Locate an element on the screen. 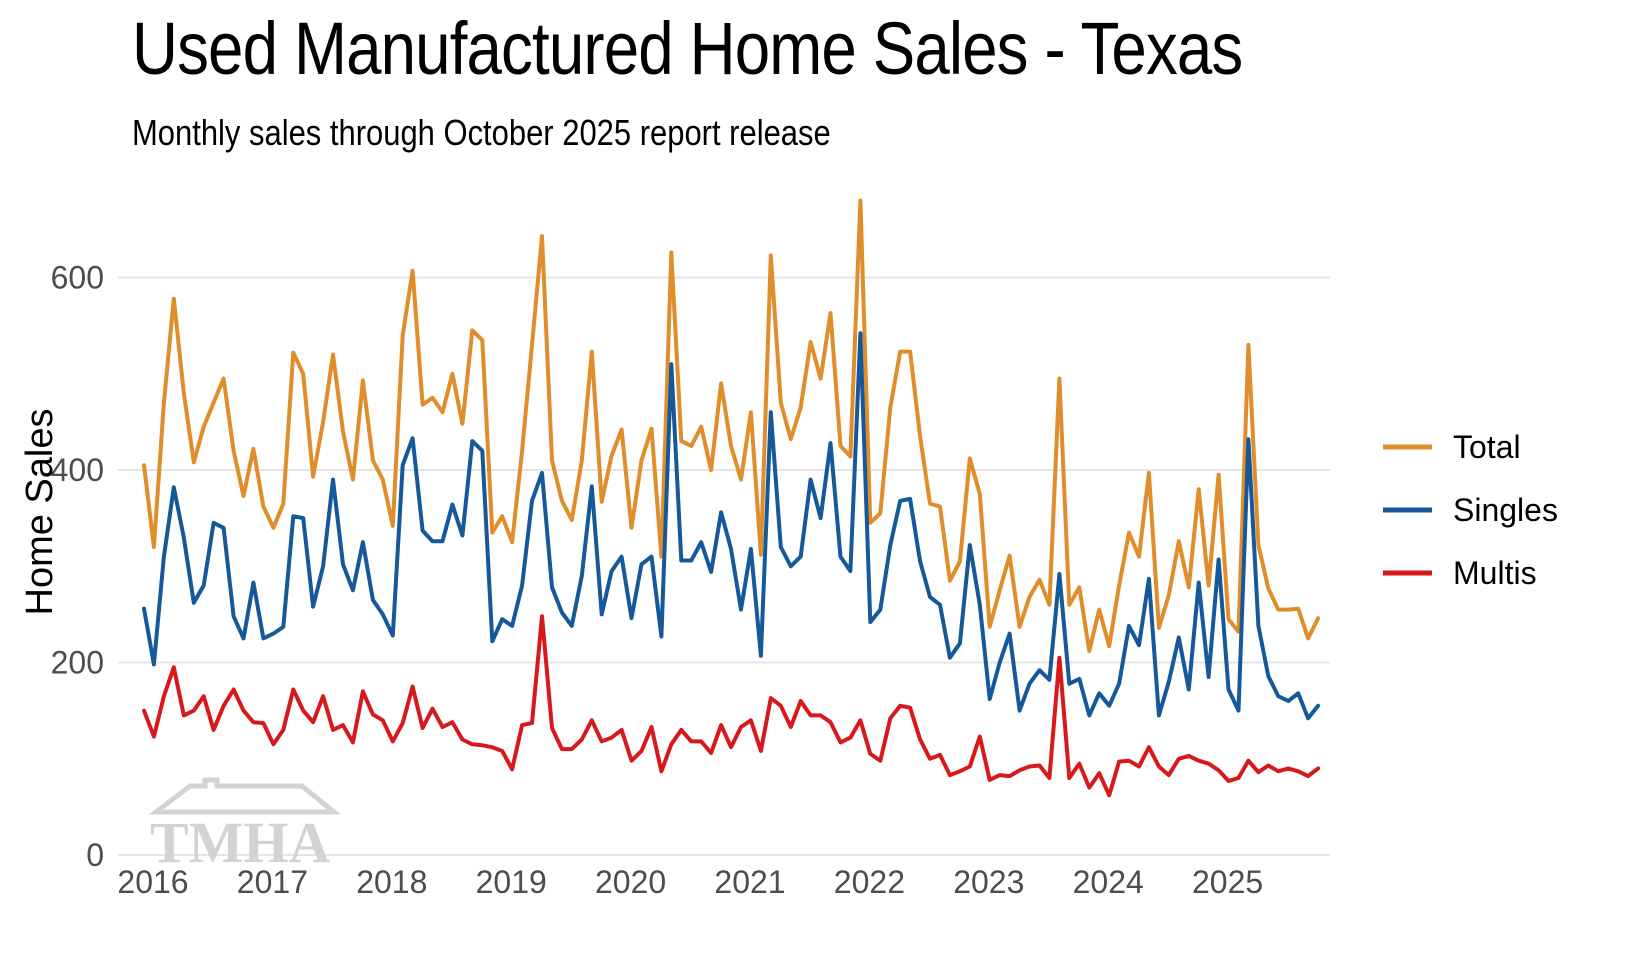 The height and width of the screenshot is (960, 1643). y-axis-label: Home Sales is located at coordinates (40, 512).